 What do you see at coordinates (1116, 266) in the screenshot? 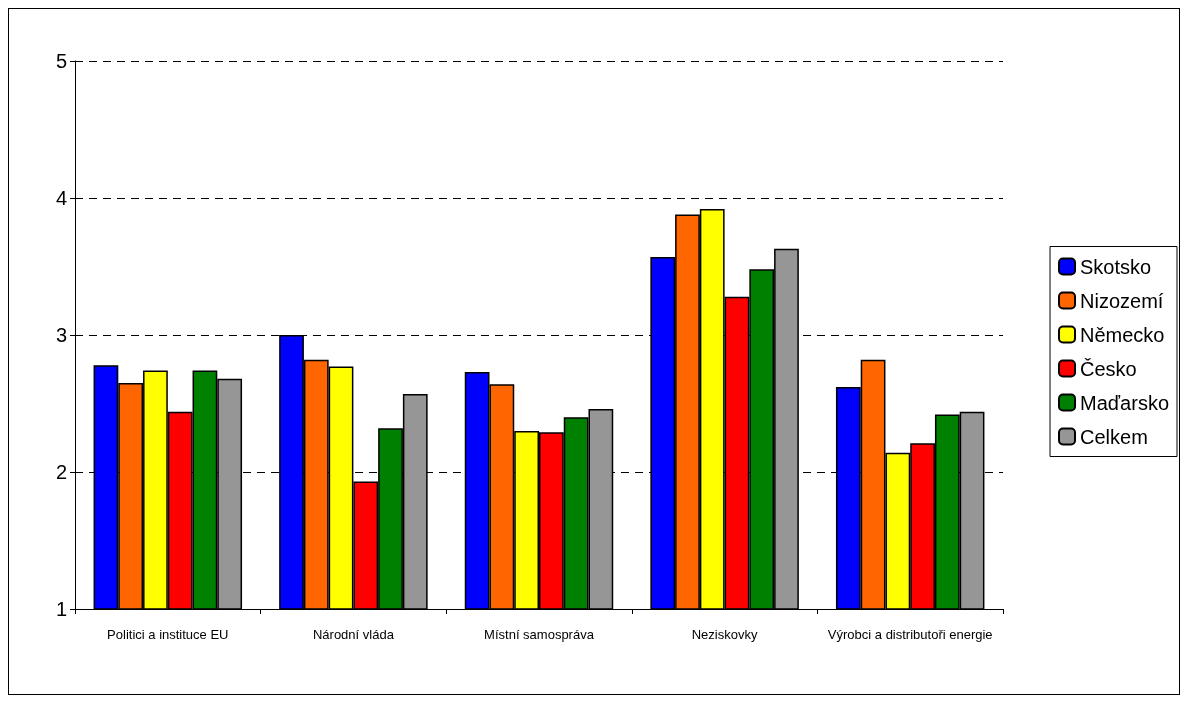
I see `legend-label: Skotsko` at bounding box center [1116, 266].